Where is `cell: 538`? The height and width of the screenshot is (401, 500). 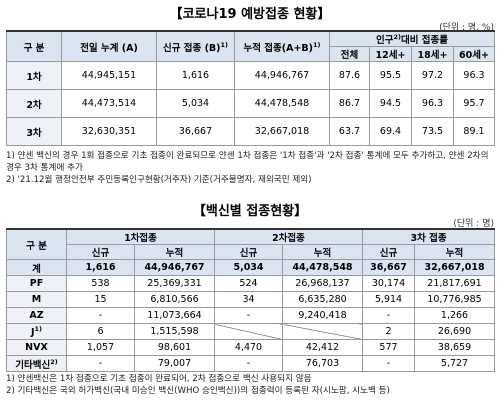 cell: 538 is located at coordinates (100, 283).